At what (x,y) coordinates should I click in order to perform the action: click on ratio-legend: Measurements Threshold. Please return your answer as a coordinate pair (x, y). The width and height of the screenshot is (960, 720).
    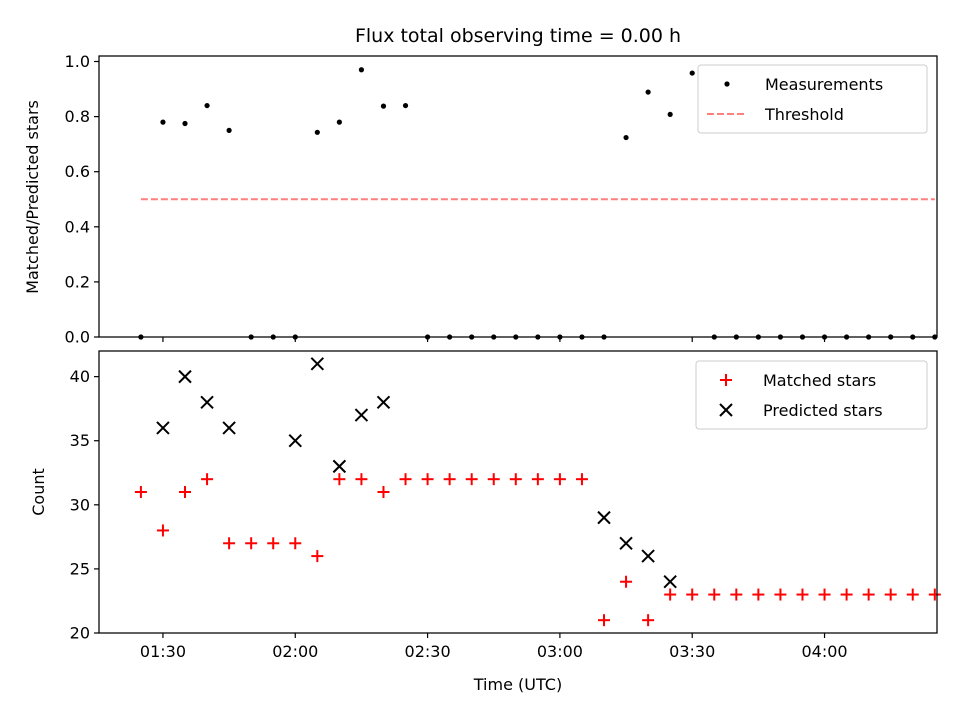
    Looking at the image, I should click on (812, 99).